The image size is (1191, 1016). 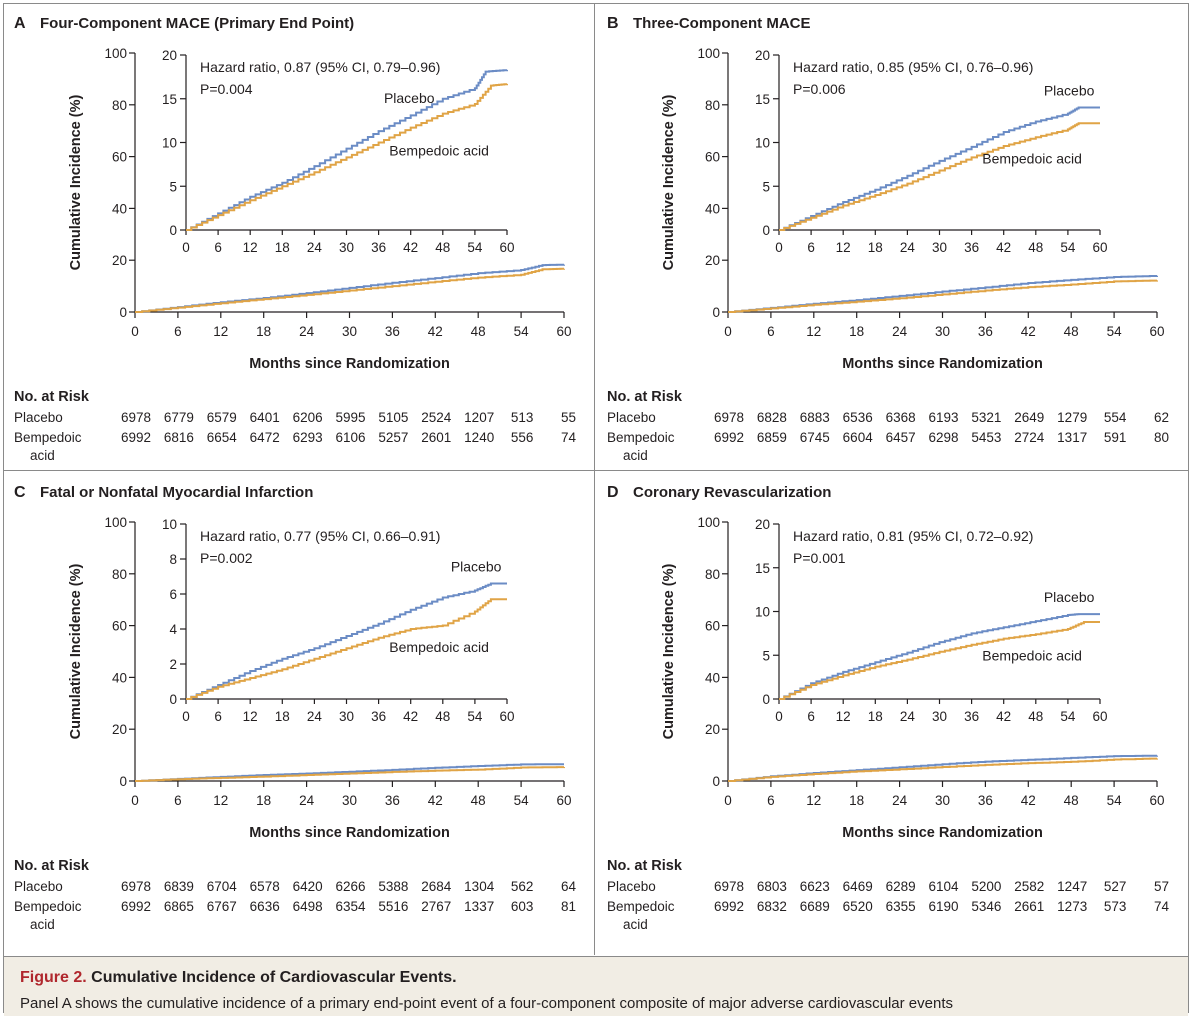 I want to click on hazard-ratio: Hazard ratio, 0.77 (95% CI, 0.66–0.91), so click(x=320, y=536).